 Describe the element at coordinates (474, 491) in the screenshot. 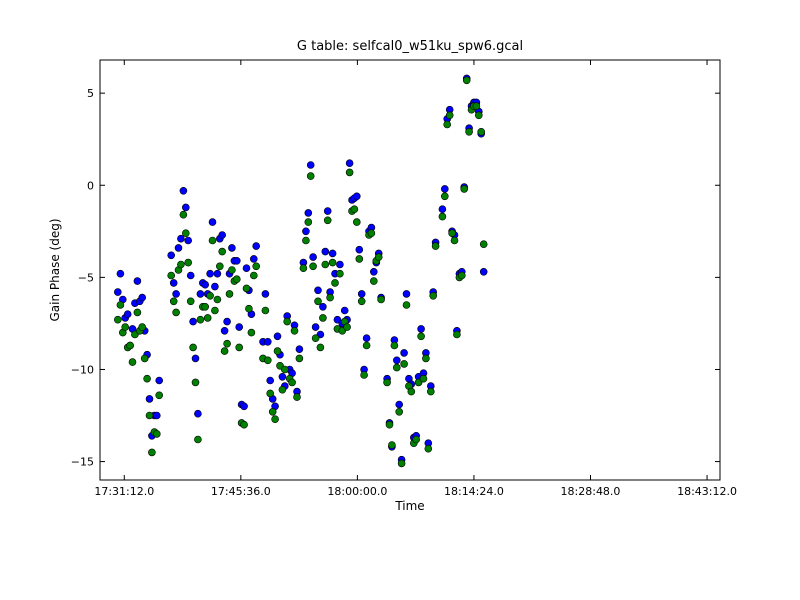

I see `x-tick-label: 18:14:24.0` at that location.